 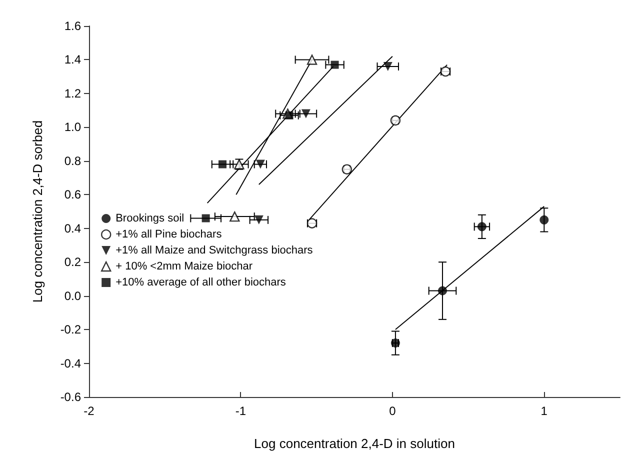 What do you see at coordinates (169, 234) in the screenshot?
I see `legend-label: +1% all Pine biochars` at bounding box center [169, 234].